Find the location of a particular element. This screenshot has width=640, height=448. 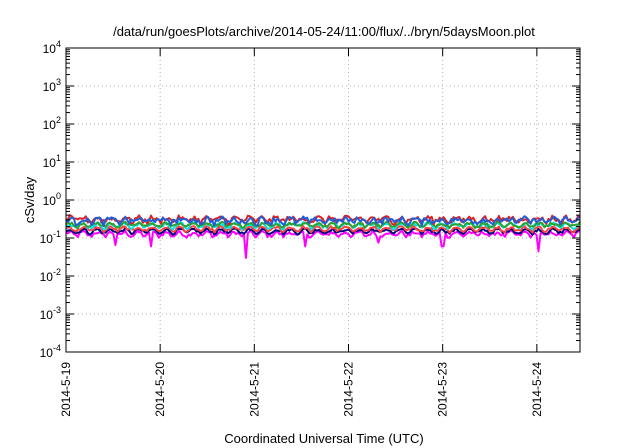

y-tick-label: 10² is located at coordinates (52, 123).